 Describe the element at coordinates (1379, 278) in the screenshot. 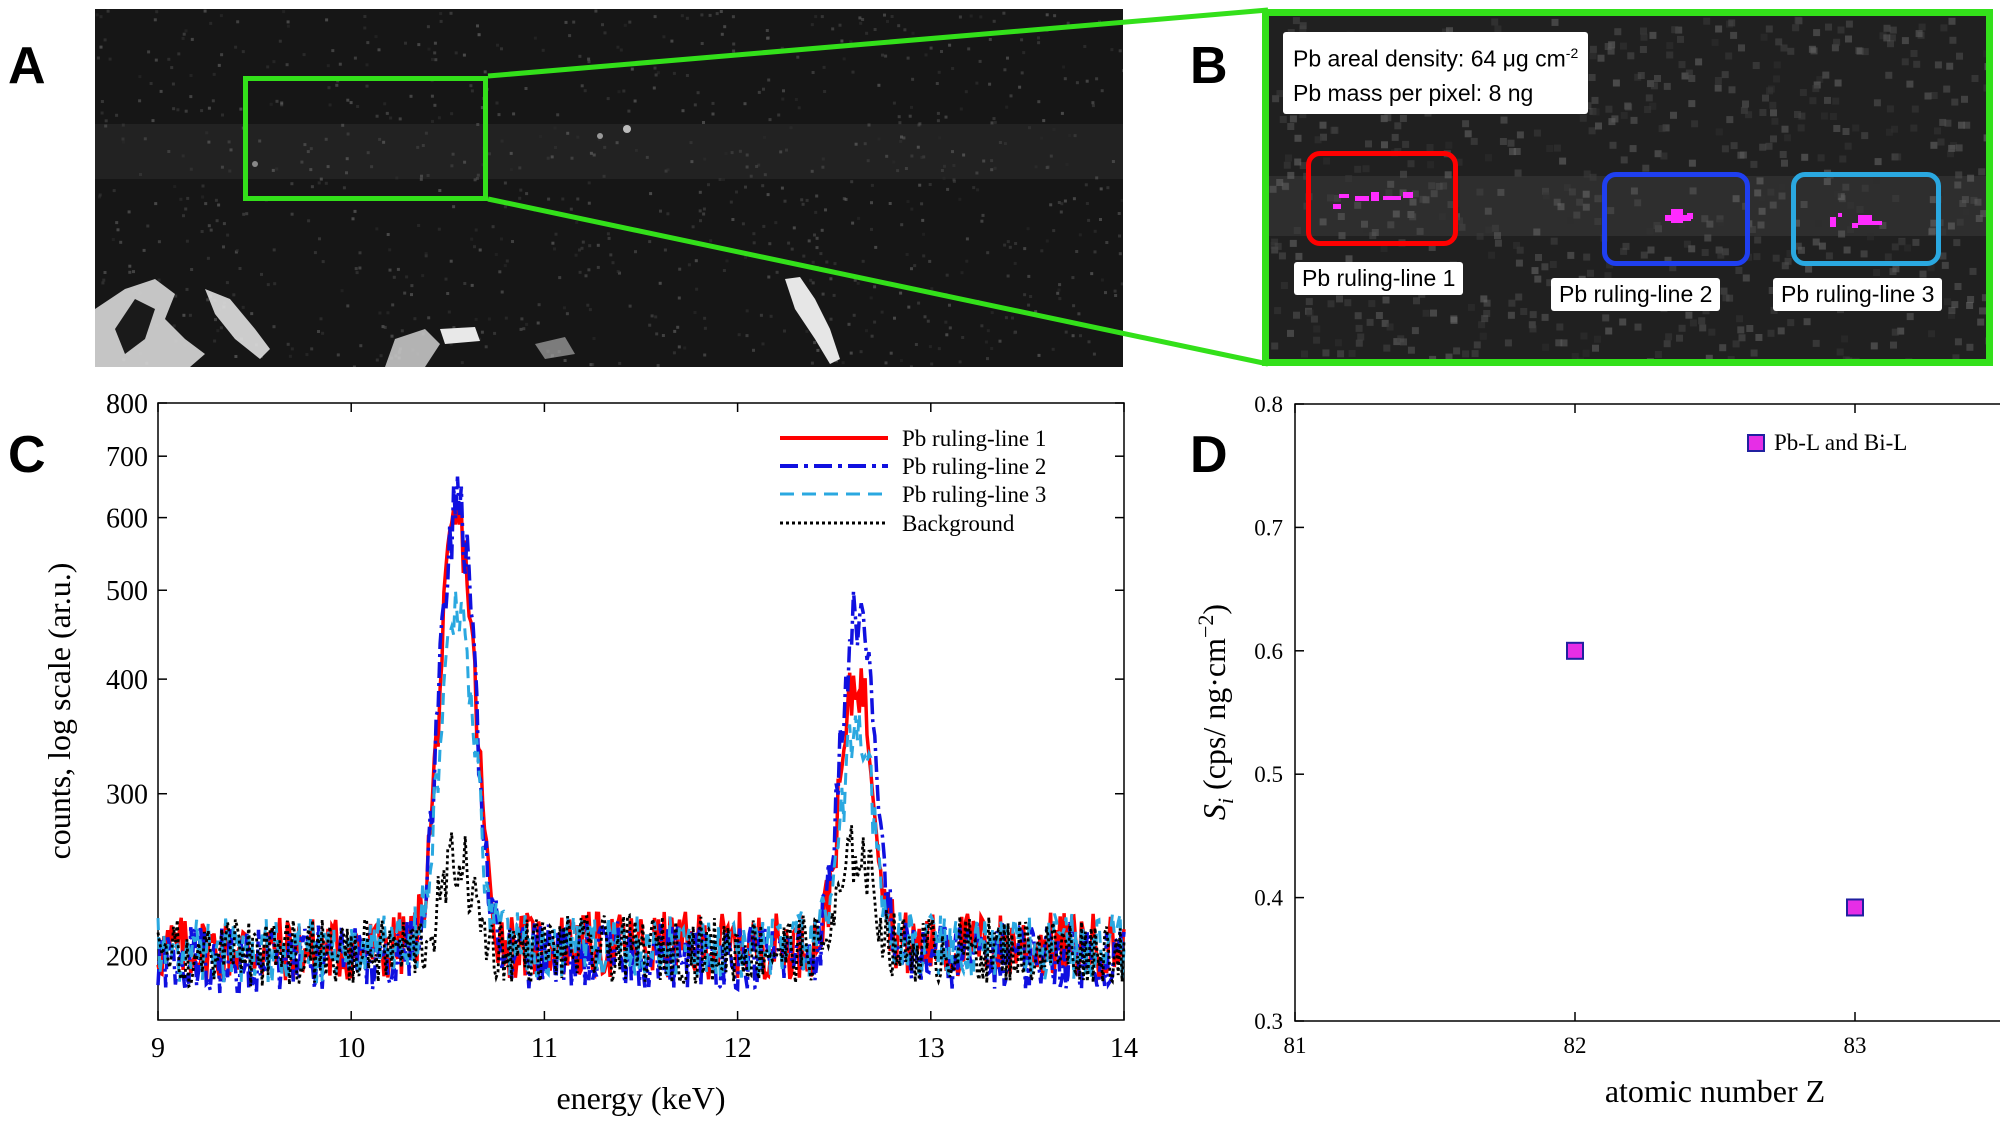

I see `roi-label-1: Pb ruling-line 1` at that location.